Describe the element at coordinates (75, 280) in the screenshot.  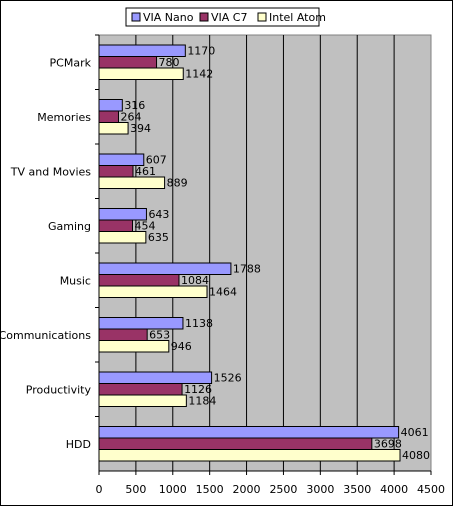
I see `category-label: Music` at that location.